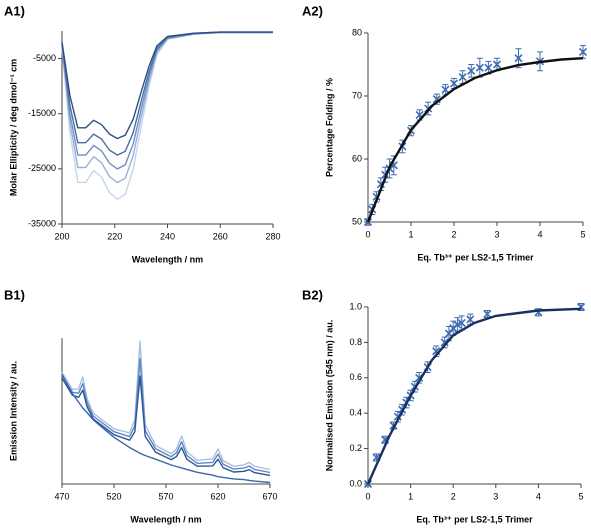 The image size is (591, 529). I want to click on x-tick-label: 260, so click(220, 236).